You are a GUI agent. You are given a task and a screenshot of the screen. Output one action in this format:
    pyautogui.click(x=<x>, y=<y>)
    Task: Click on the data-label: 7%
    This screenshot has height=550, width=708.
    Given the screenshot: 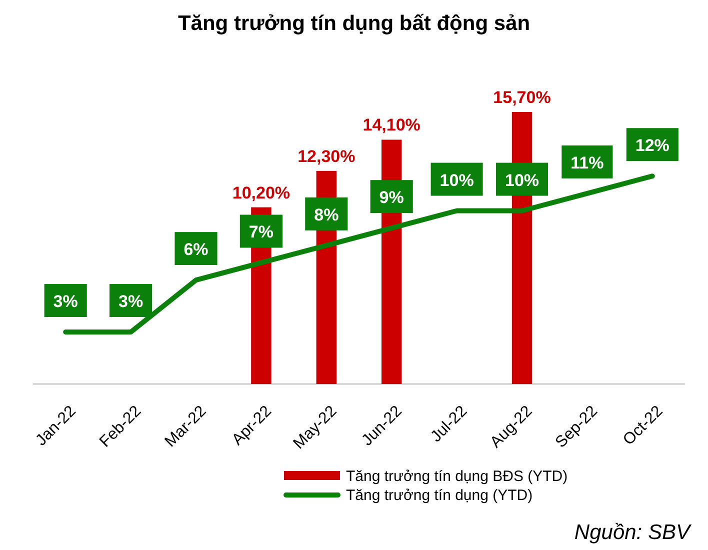 What is the action you would take?
    pyautogui.click(x=261, y=232)
    